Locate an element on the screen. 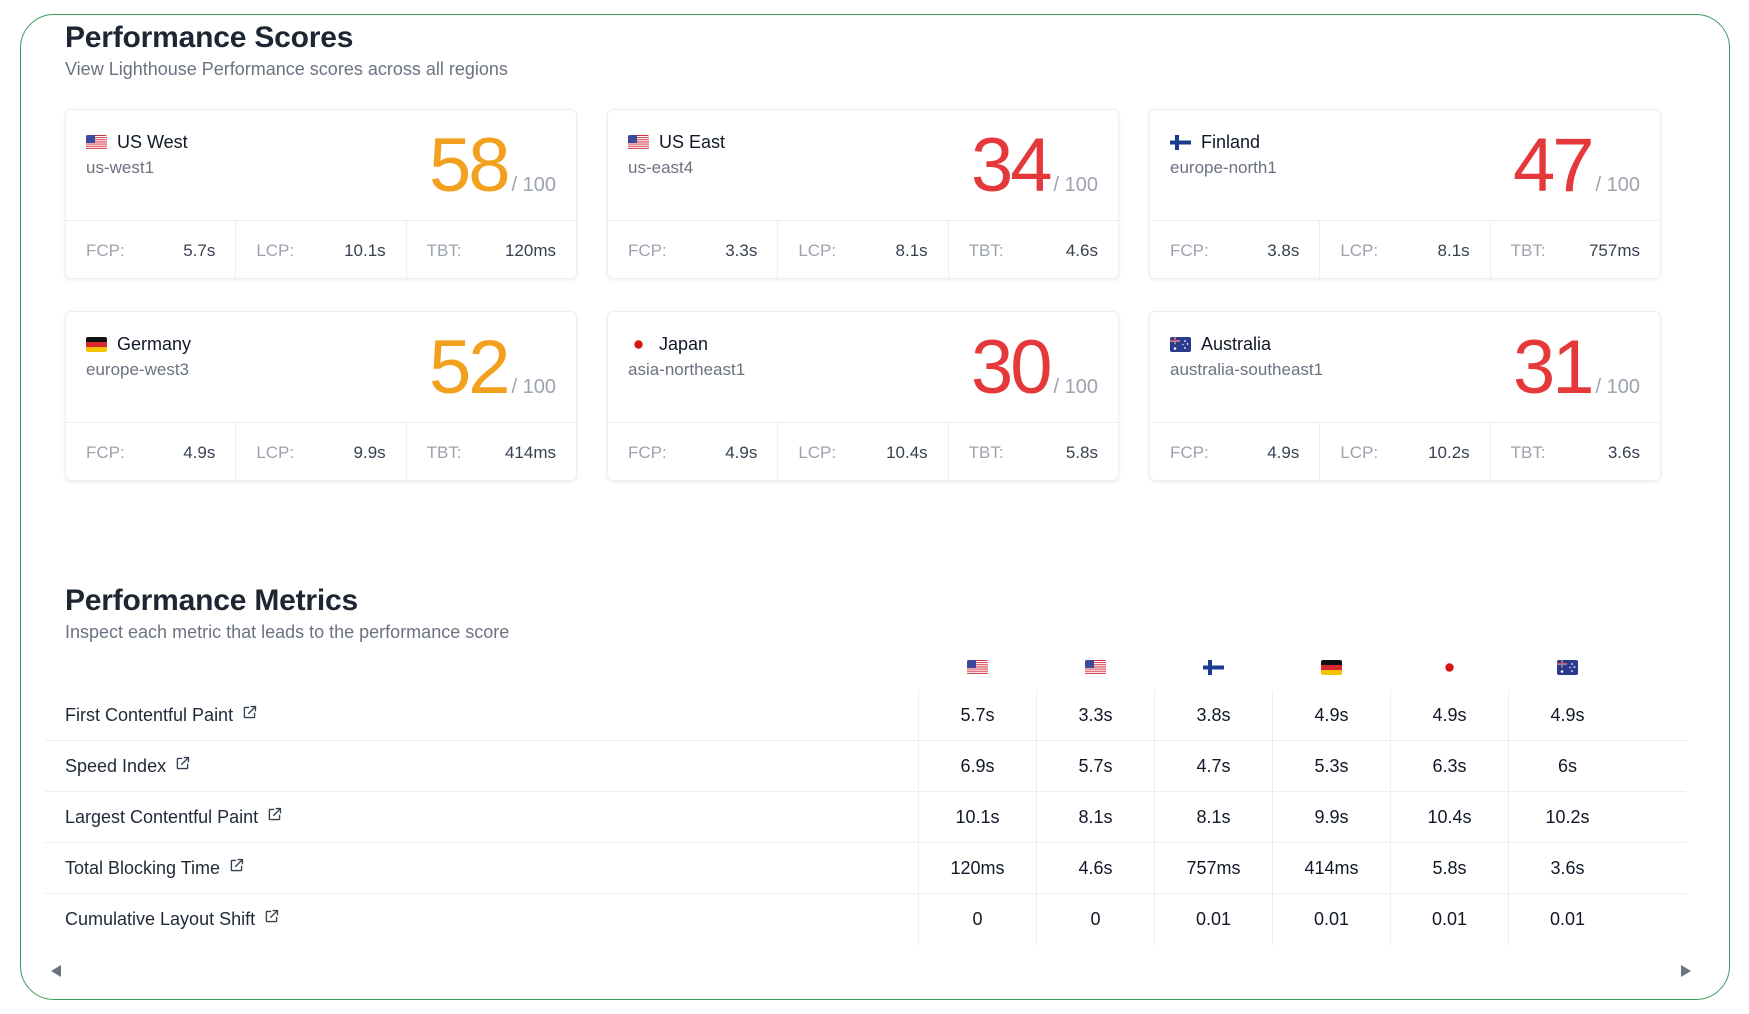 The width and height of the screenshot is (1749, 1014). card-header: Germany europe-west3 52 / 100 is located at coordinates (321, 367).